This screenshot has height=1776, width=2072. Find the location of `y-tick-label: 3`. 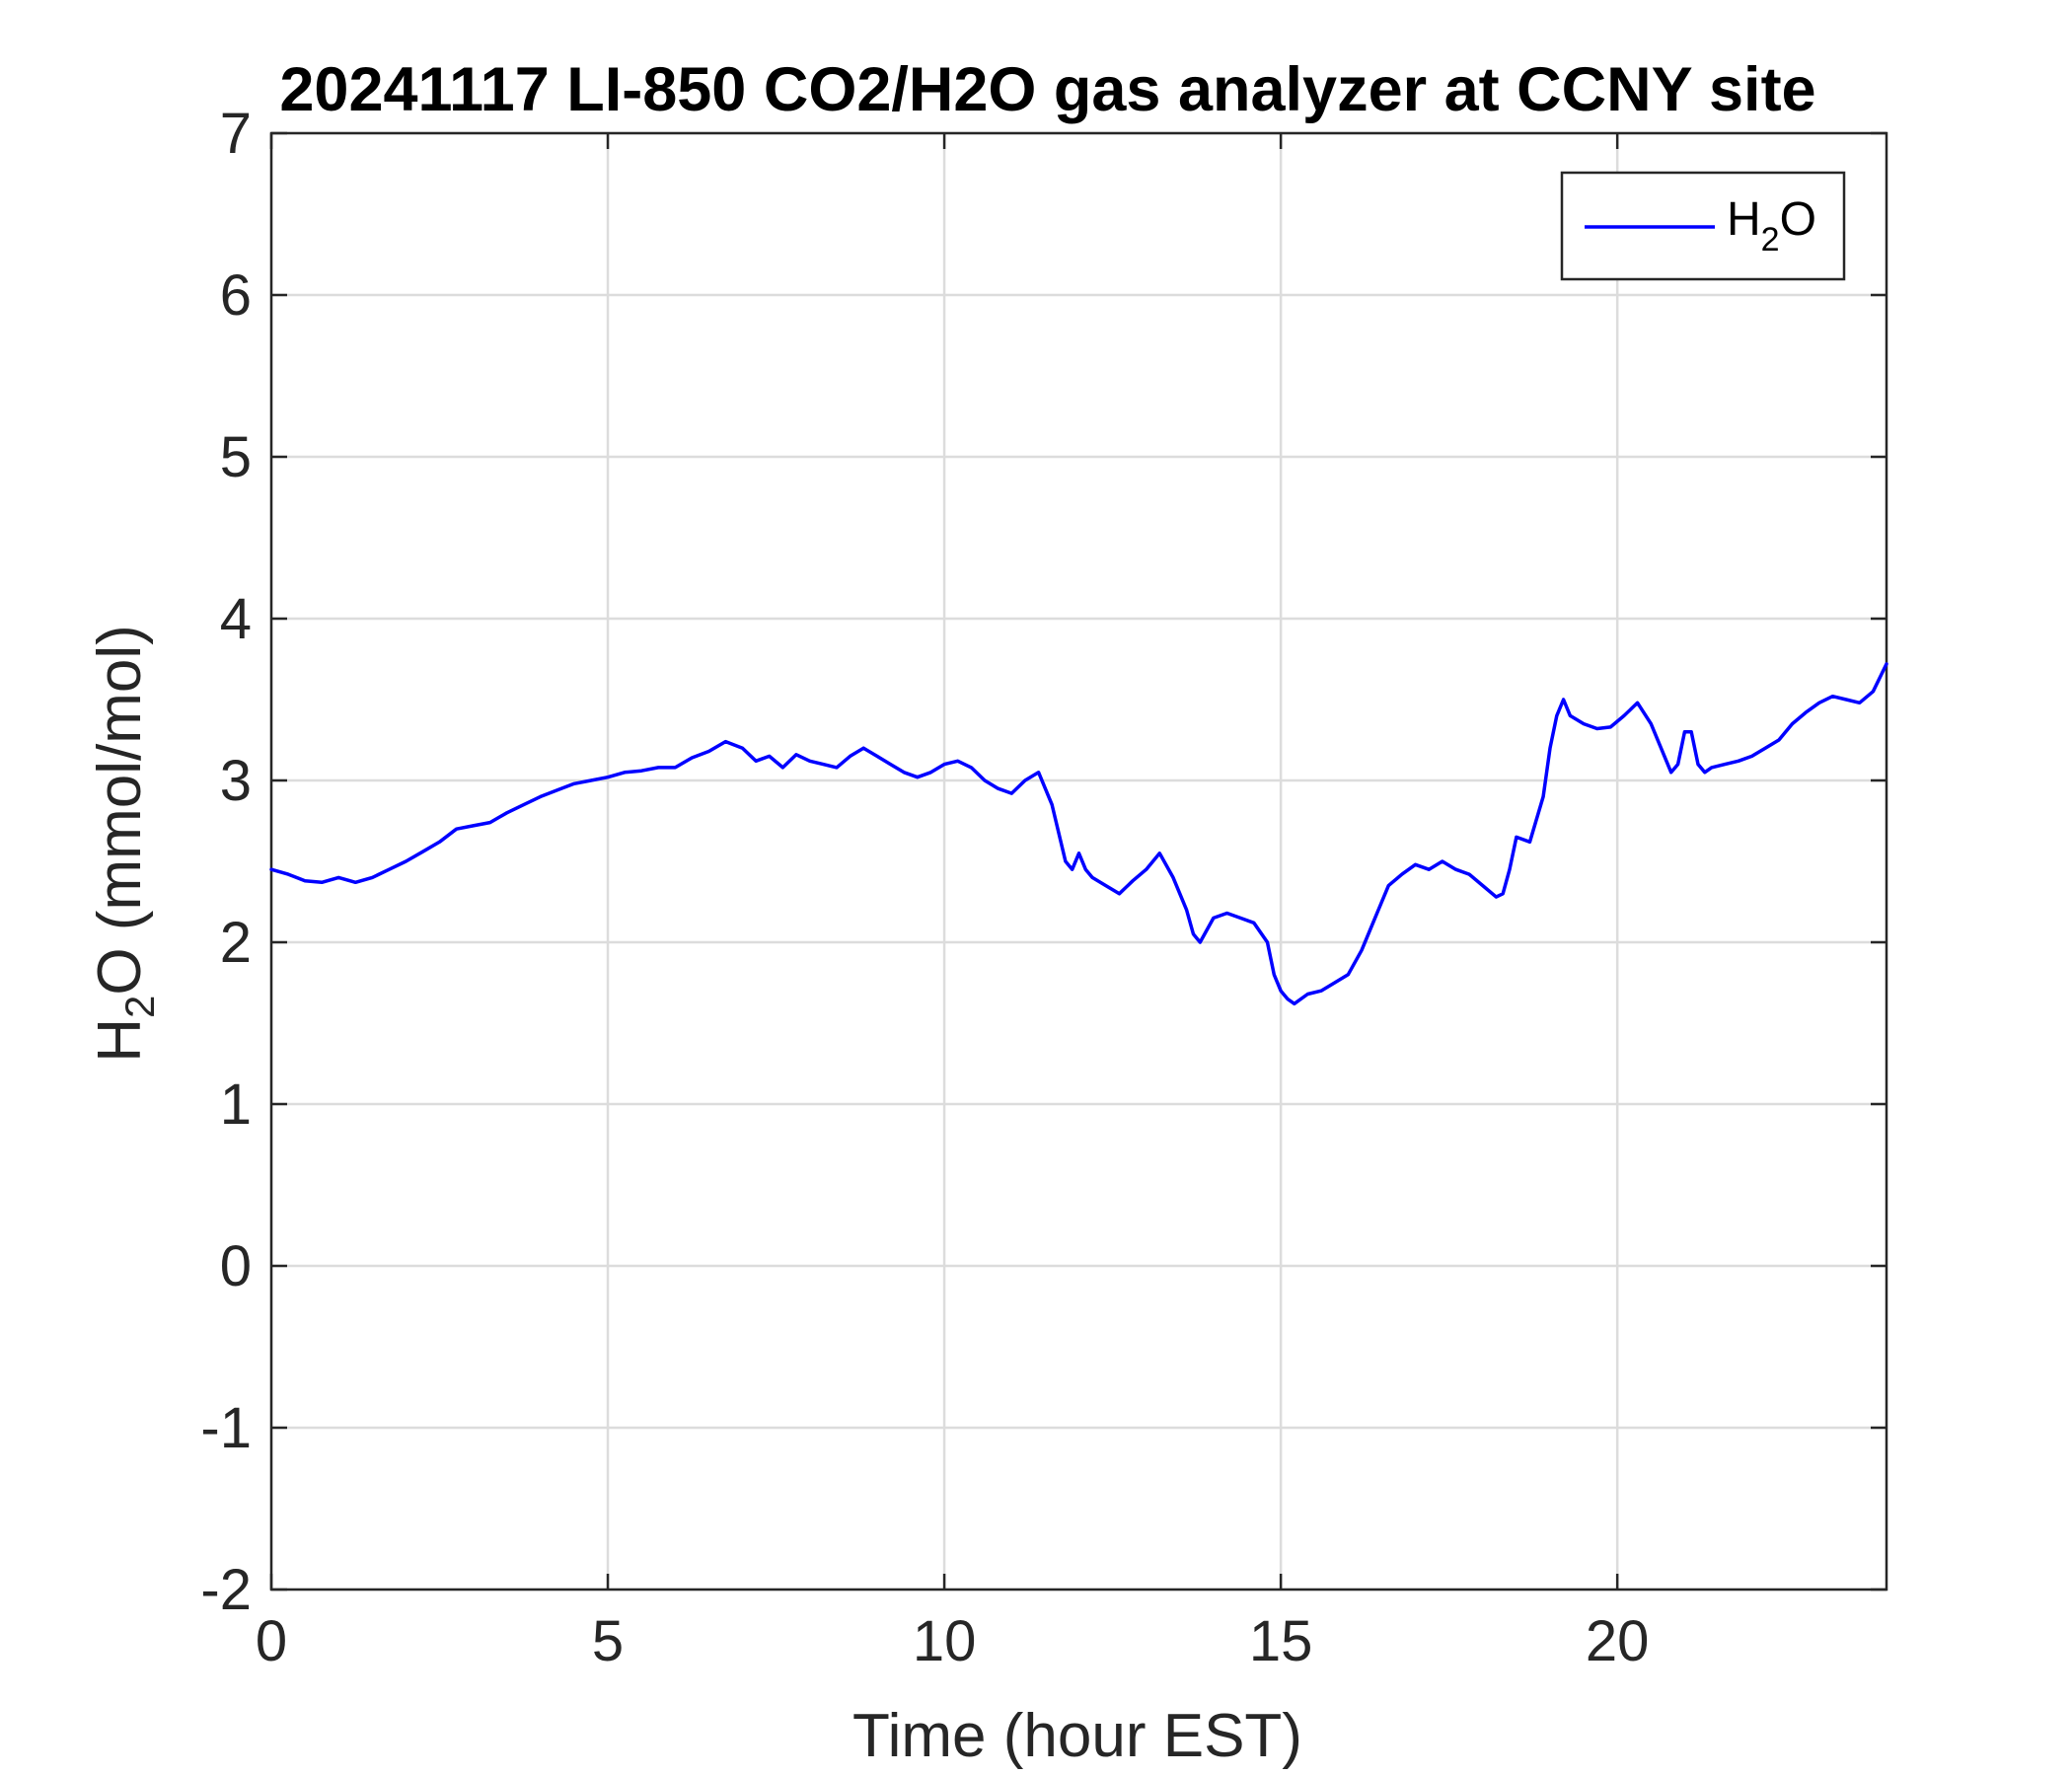

y-tick-label: 3 is located at coordinates (236, 781).